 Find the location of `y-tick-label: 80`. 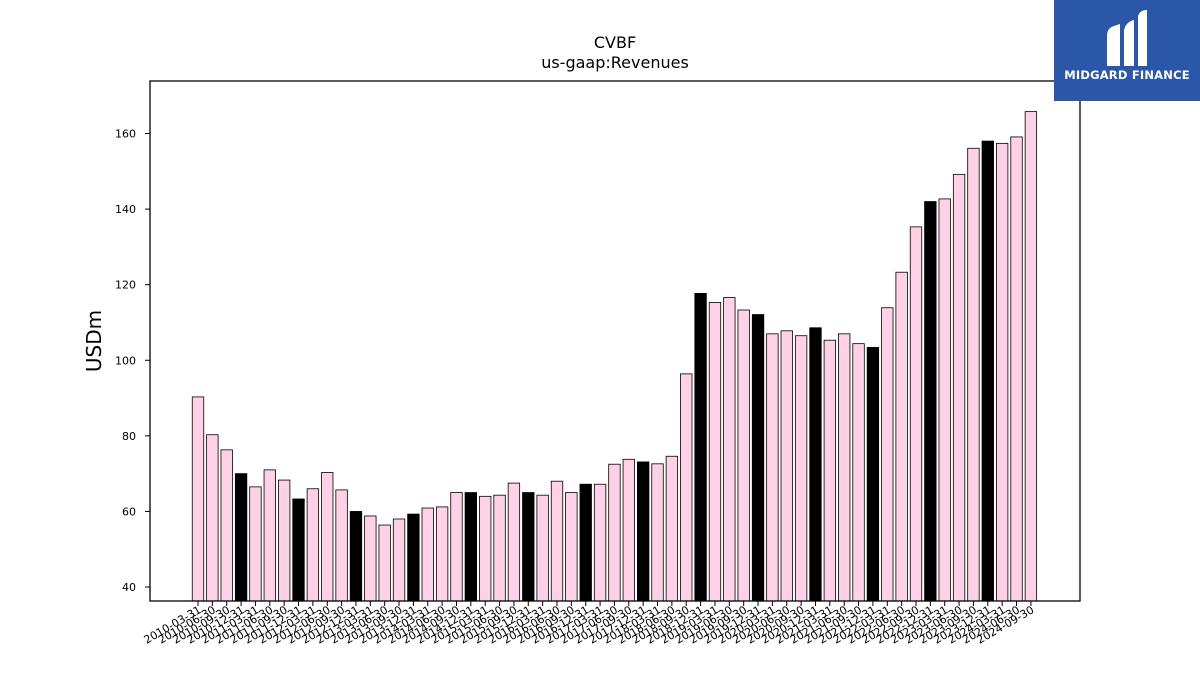

y-tick-label: 80 is located at coordinates (129, 436).